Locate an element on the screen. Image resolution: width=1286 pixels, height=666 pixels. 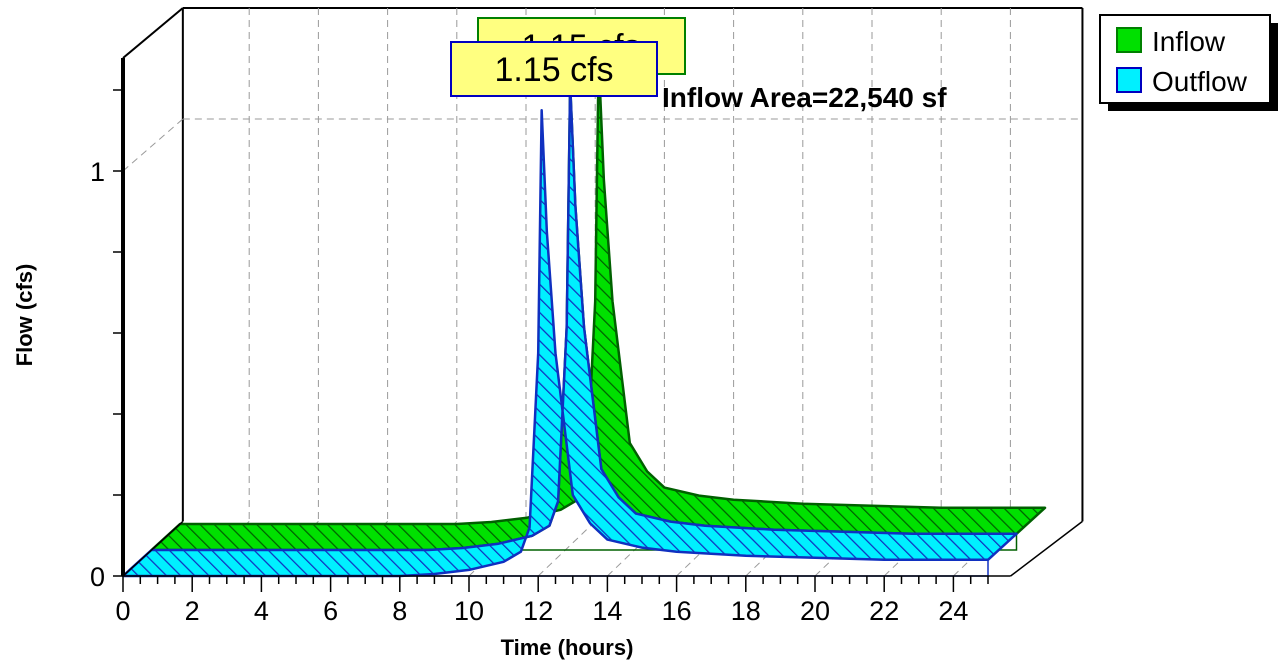
inflow-area-annotation: Inflow Area=22,540 sf is located at coordinates (804, 97).